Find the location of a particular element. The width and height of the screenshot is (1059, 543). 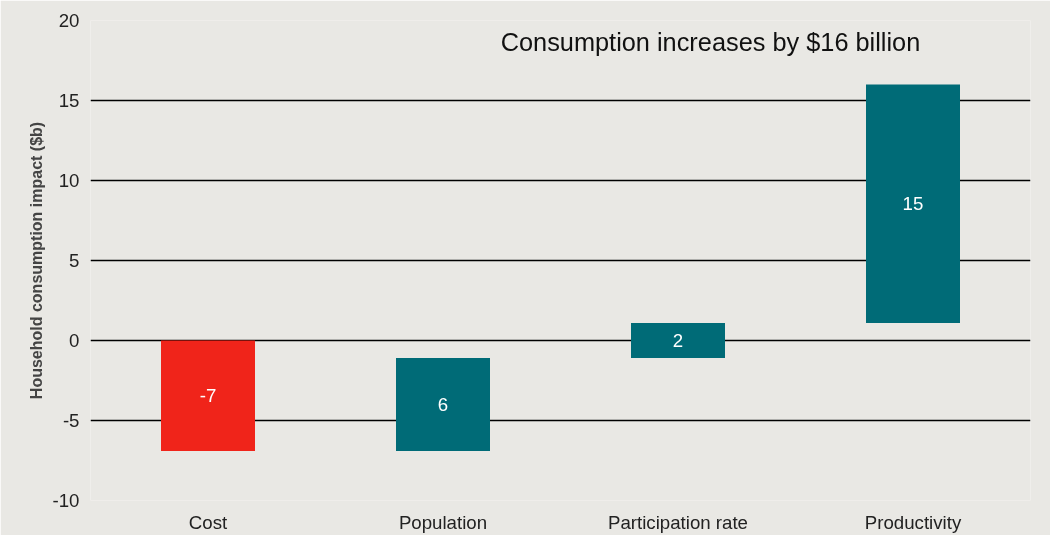

data-label: 6 is located at coordinates (443, 404).